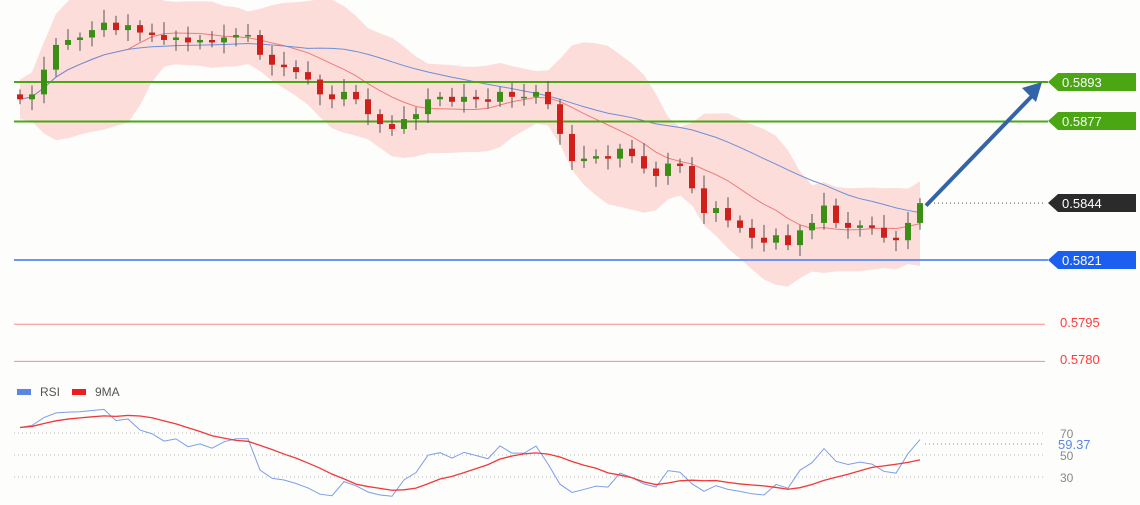 This screenshot has width=1140, height=505. I want to click on ma-legend-swatch, so click(79, 392).